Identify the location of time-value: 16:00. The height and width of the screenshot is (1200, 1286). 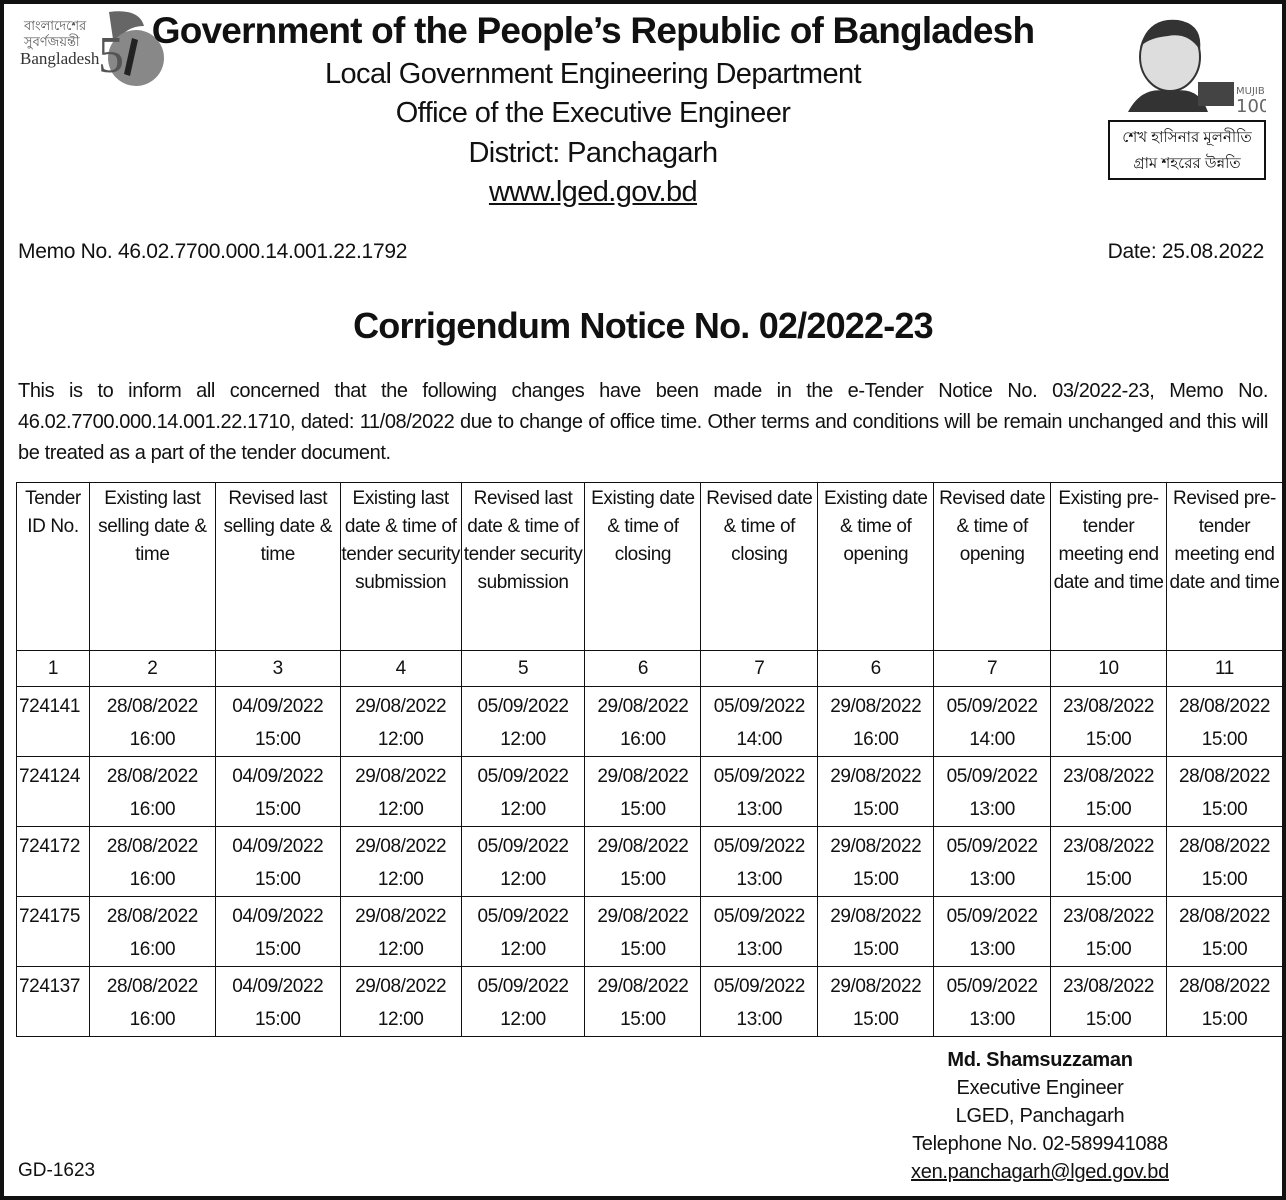
(152, 809).